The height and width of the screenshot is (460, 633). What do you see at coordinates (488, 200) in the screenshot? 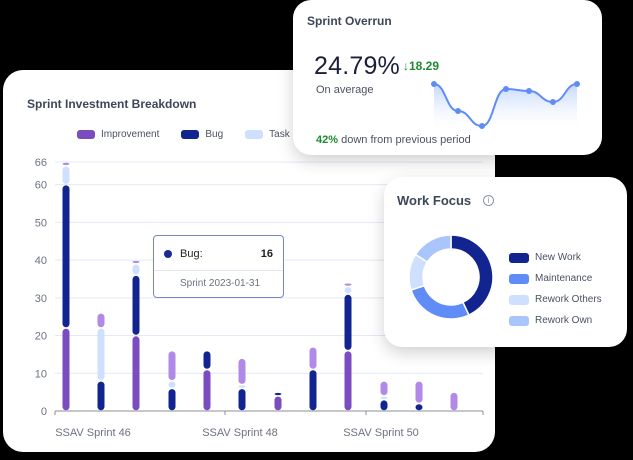
I see `info-icon: i` at bounding box center [488, 200].